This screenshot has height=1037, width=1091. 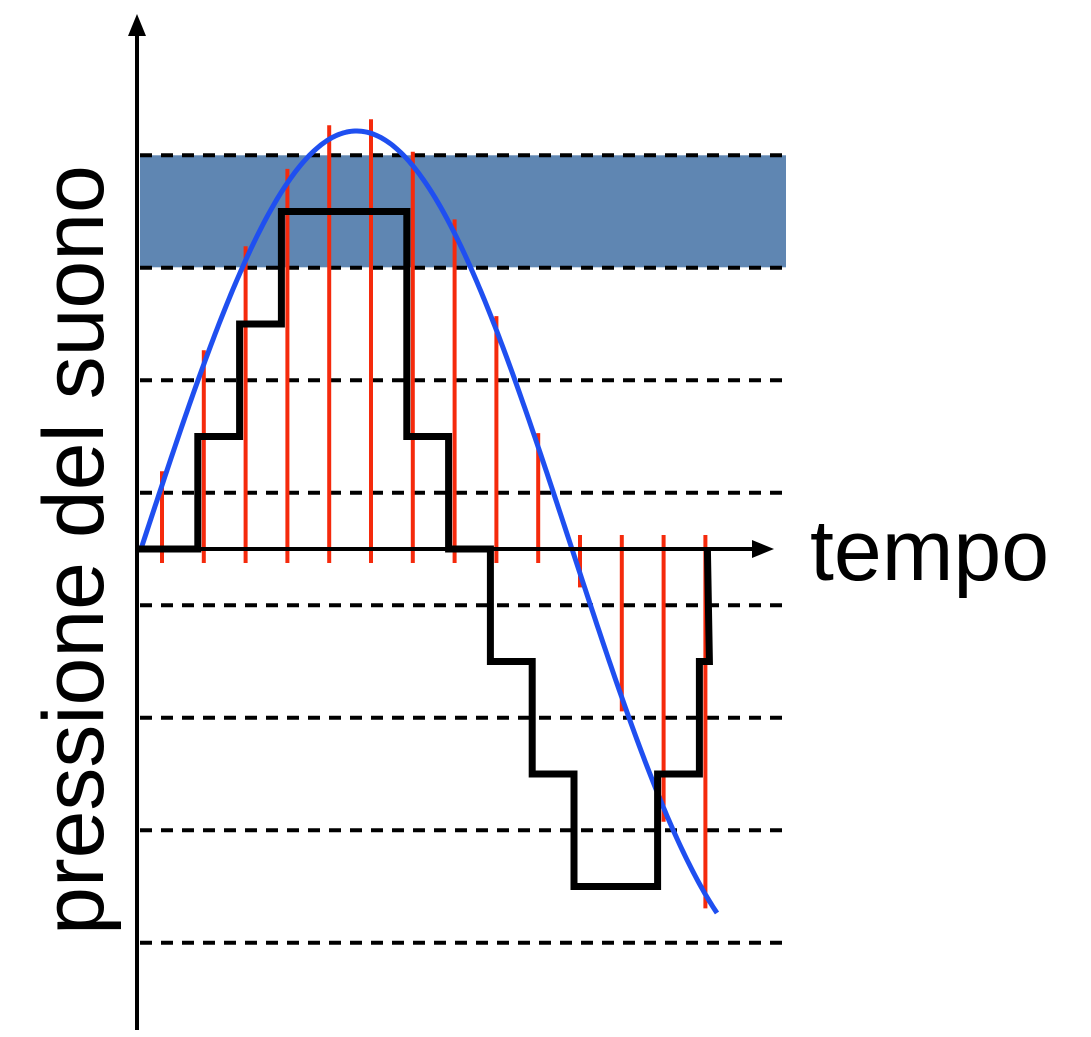 What do you see at coordinates (763, 549) in the screenshot?
I see `x-axis-arrowhead` at bounding box center [763, 549].